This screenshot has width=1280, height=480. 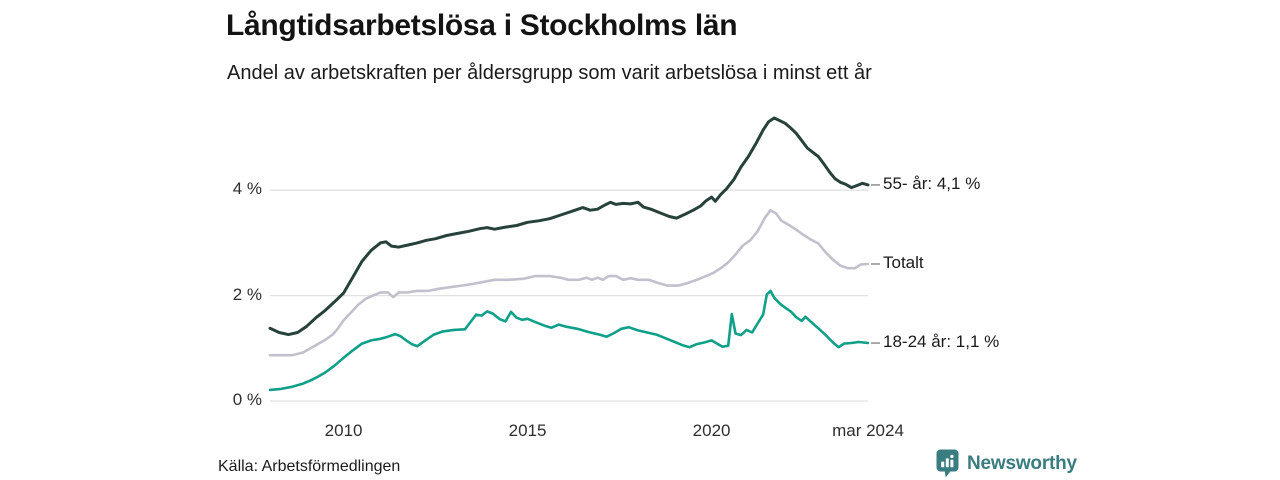 What do you see at coordinates (941, 342) in the screenshot?
I see `series-end-label-18-24r: 18-24 år: 1,1 %` at bounding box center [941, 342].